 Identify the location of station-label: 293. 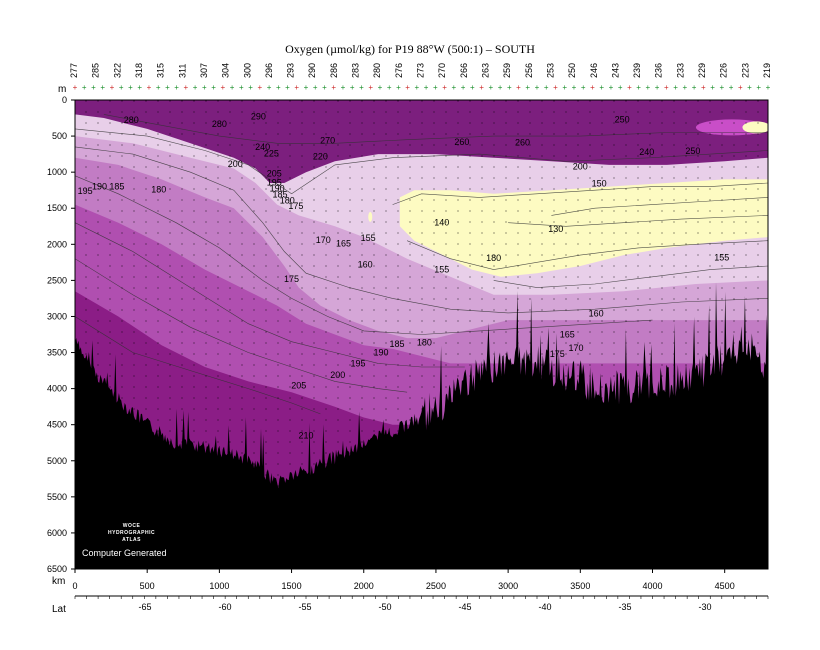
(291, 70).